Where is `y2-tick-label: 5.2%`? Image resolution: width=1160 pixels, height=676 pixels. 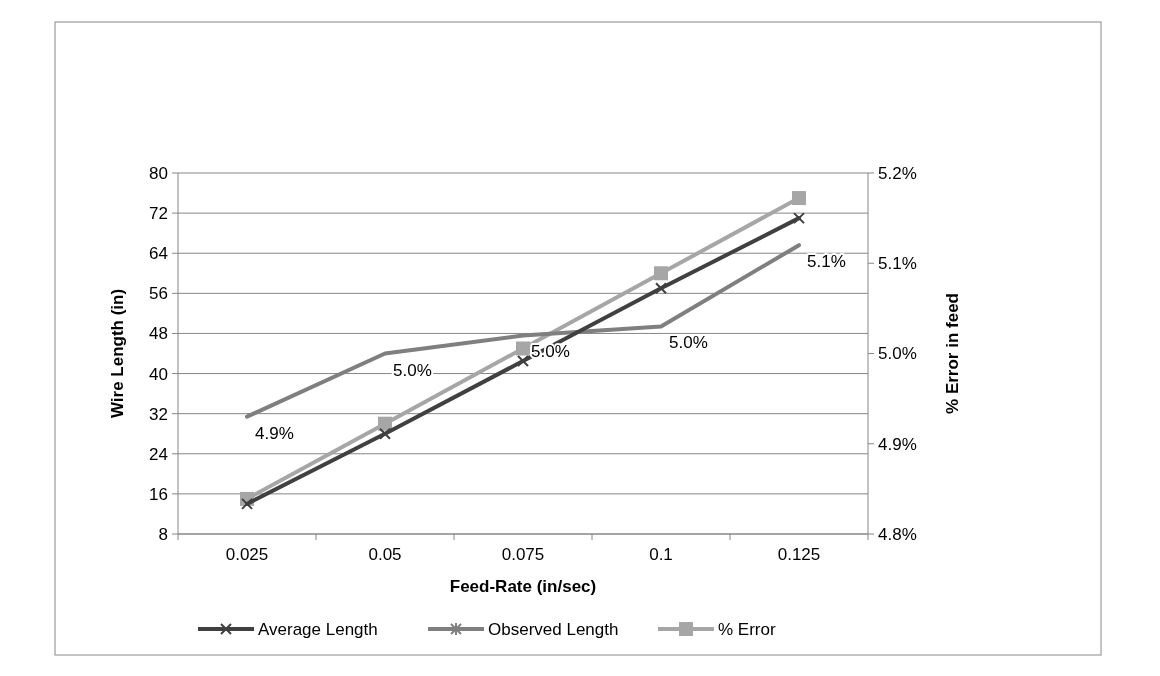
y2-tick-label: 5.2% is located at coordinates (897, 173).